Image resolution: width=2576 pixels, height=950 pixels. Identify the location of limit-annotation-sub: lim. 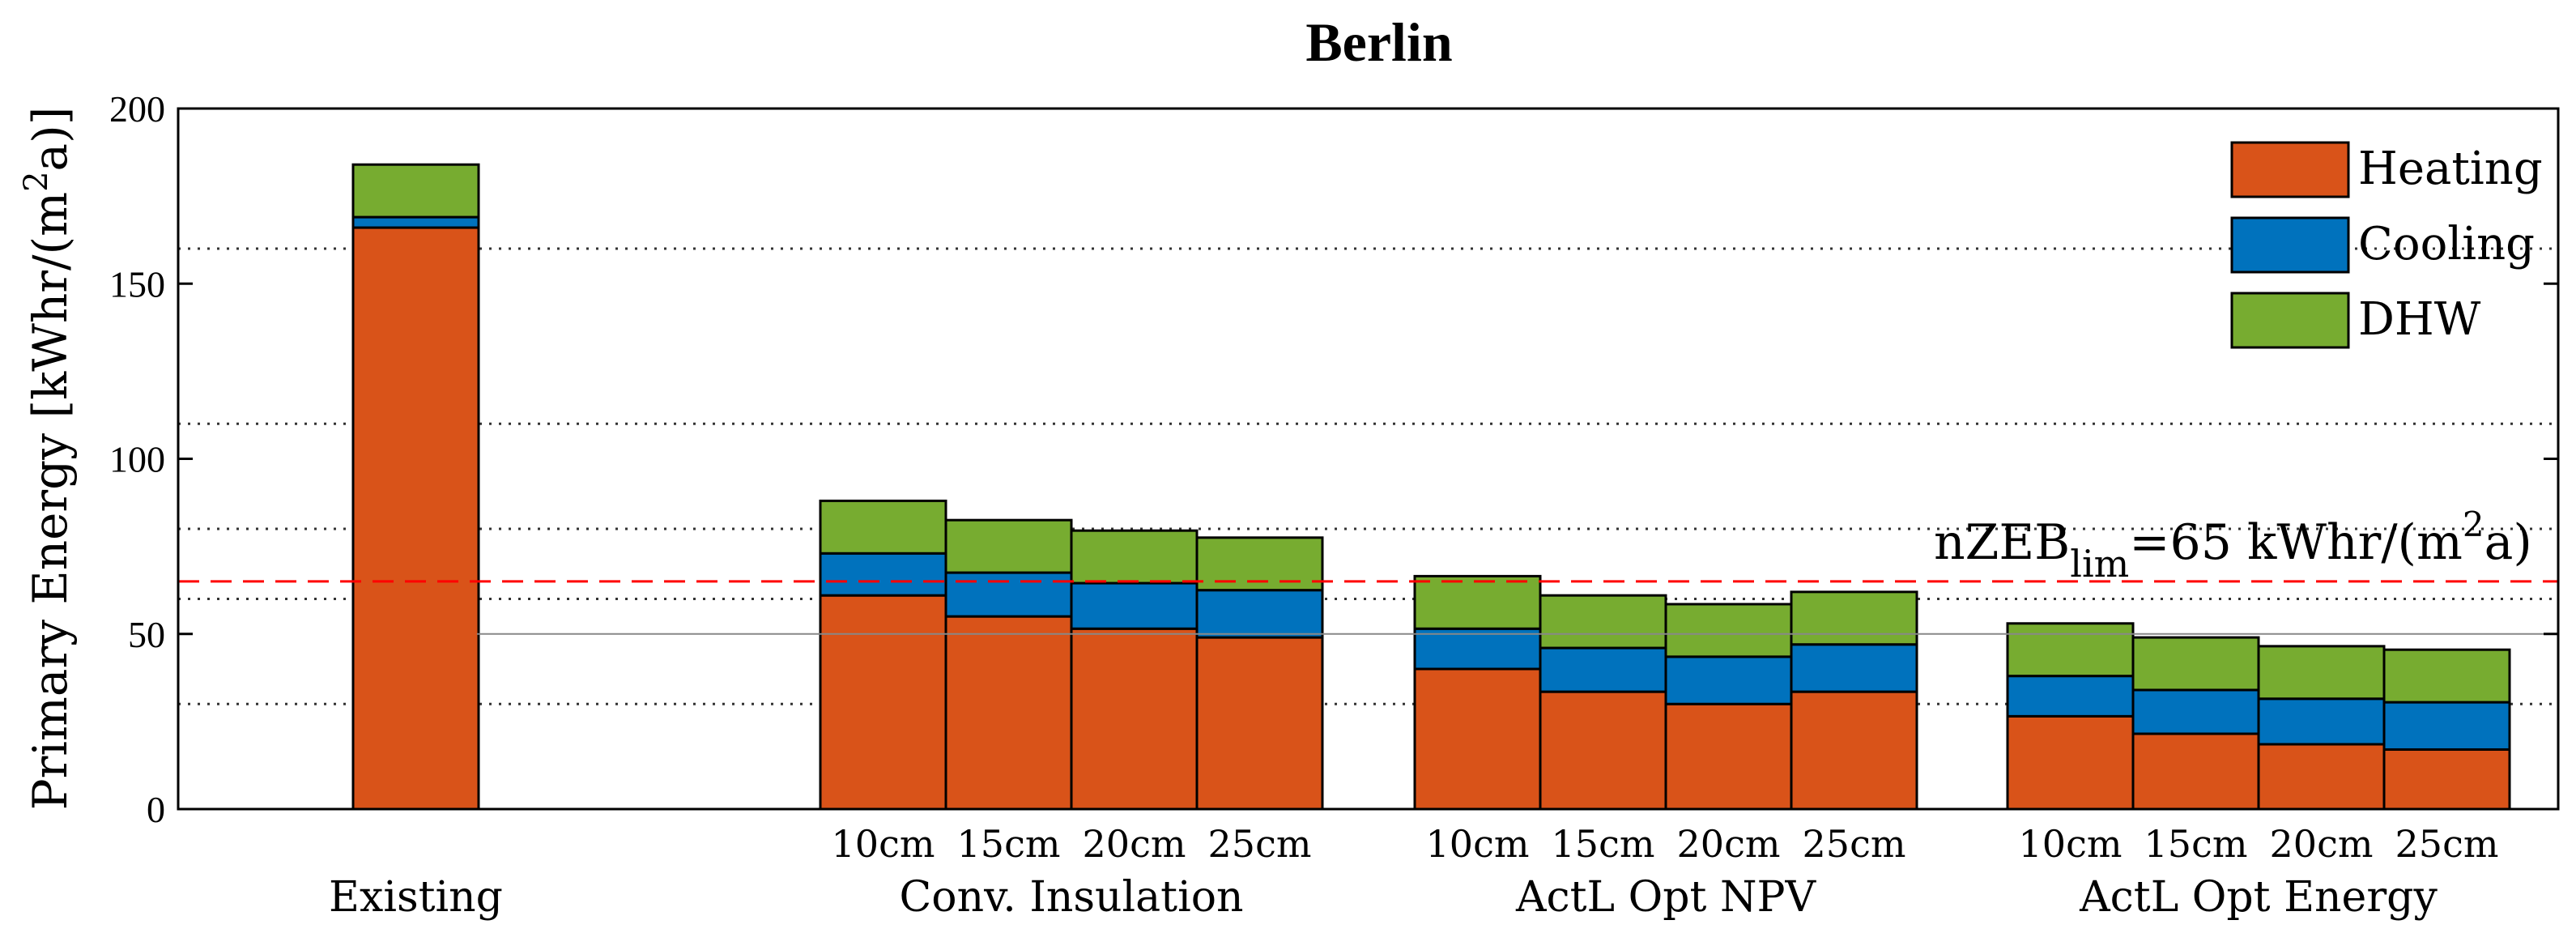
(2099, 564).